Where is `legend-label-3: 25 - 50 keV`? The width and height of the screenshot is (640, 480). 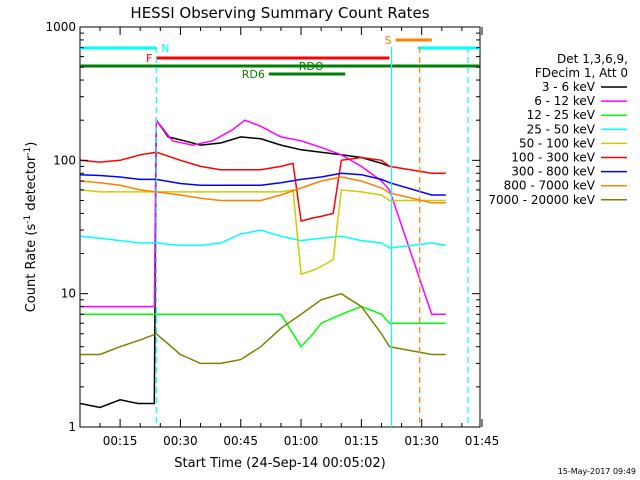 legend-label-3: 25 - 50 keV is located at coordinates (561, 129).